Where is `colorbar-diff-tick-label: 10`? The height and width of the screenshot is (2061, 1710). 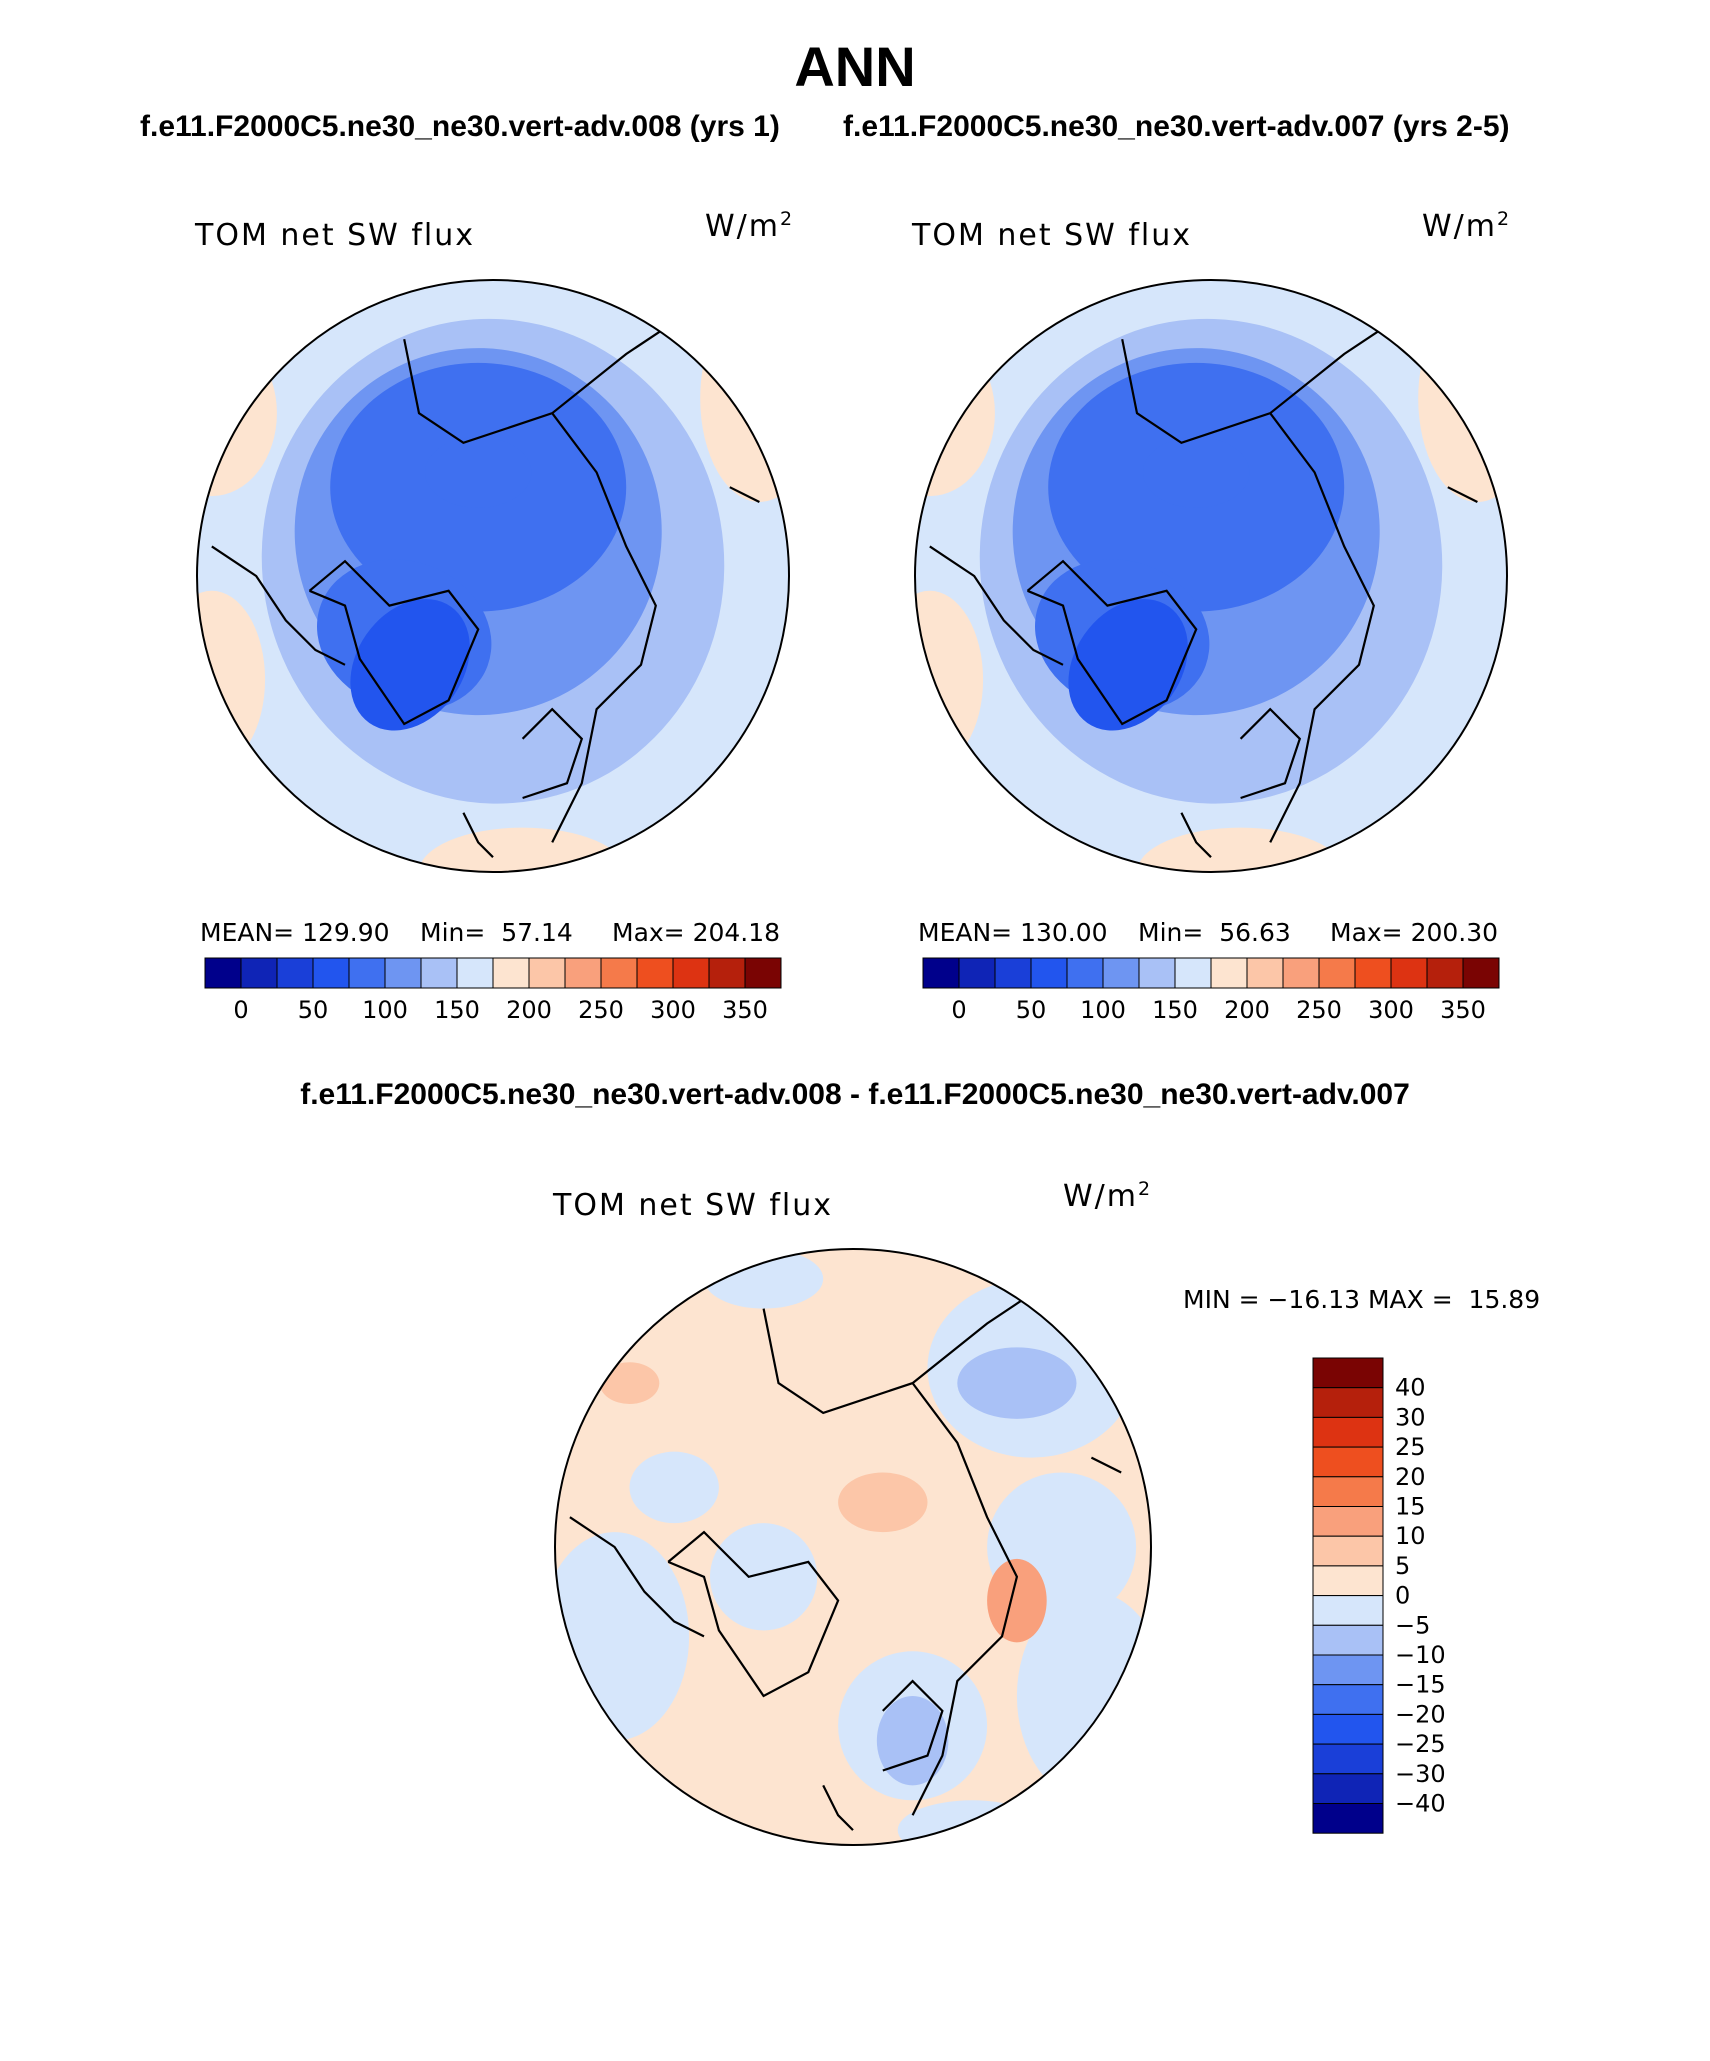
colorbar-diff-tick-label: 10 is located at coordinates (1410, 1536).